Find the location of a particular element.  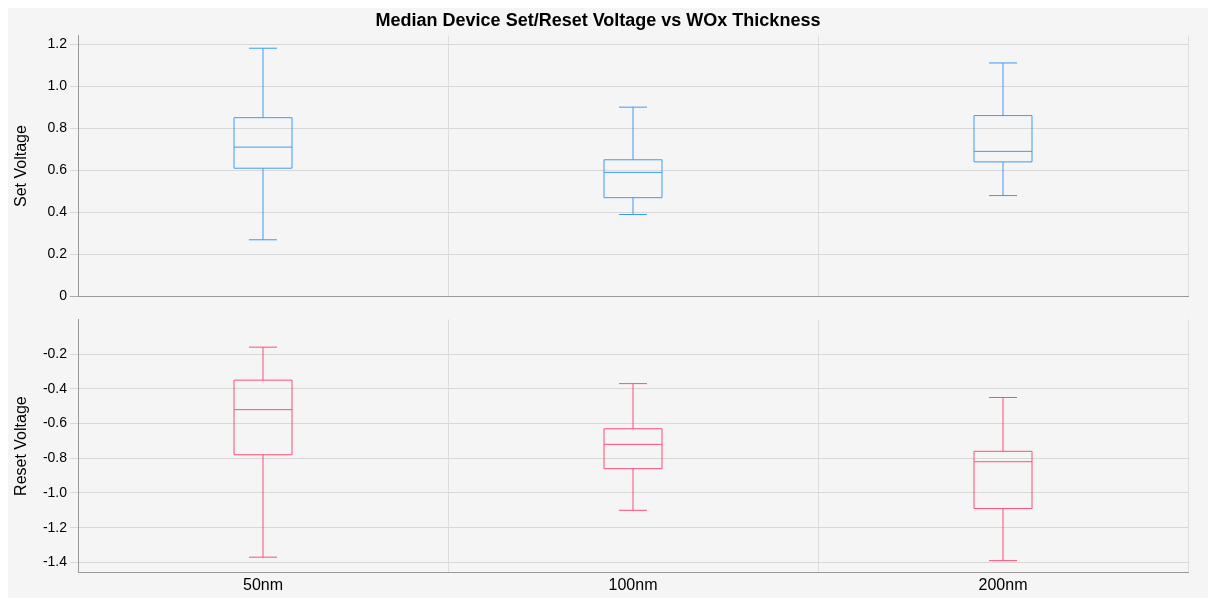

x-tick-label: 100nm is located at coordinates (633, 584).